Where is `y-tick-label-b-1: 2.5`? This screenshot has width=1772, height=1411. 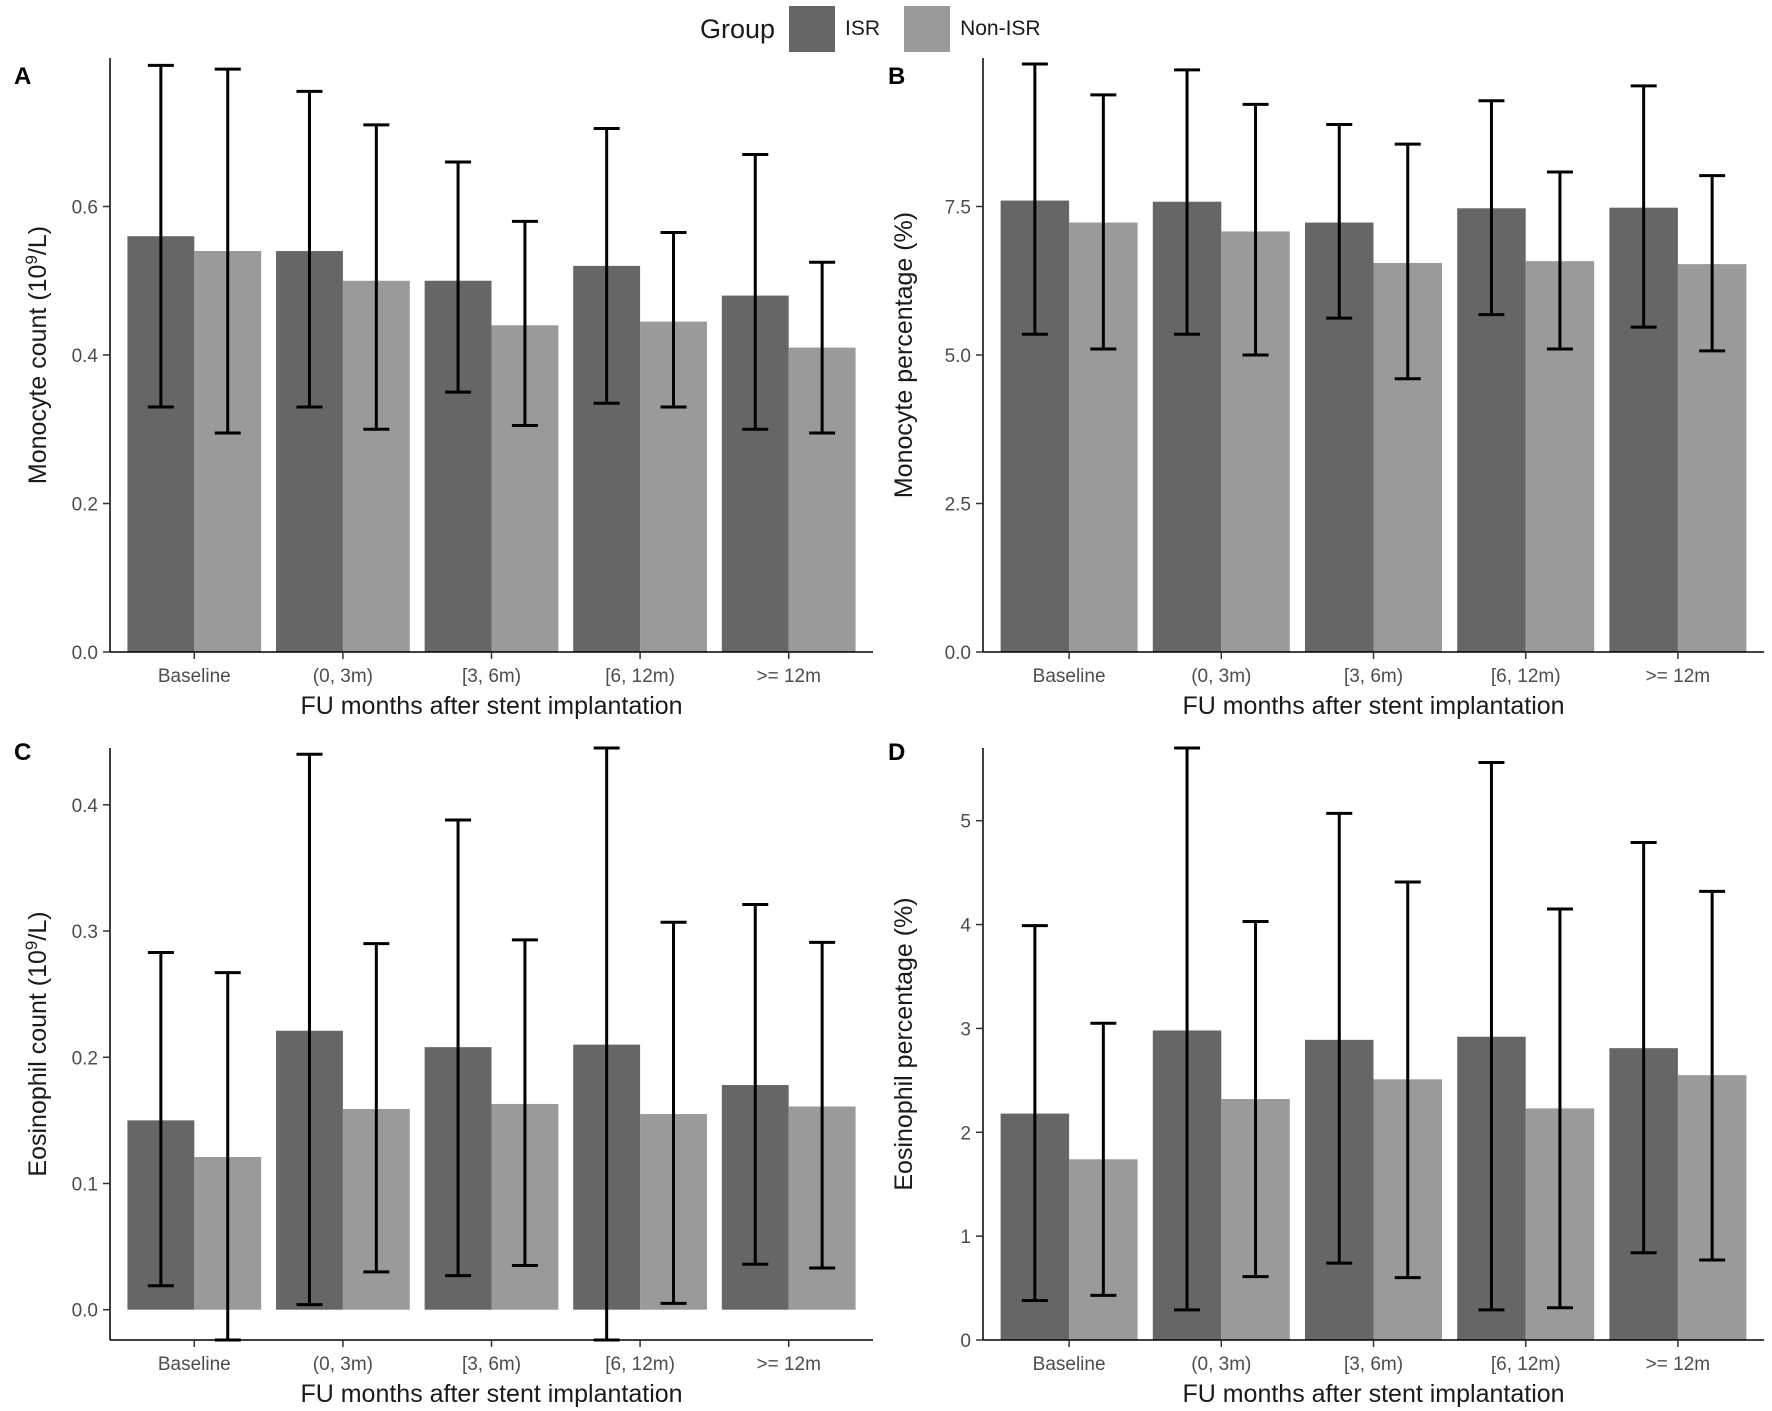 y-tick-label-b-1: 2.5 is located at coordinates (958, 505).